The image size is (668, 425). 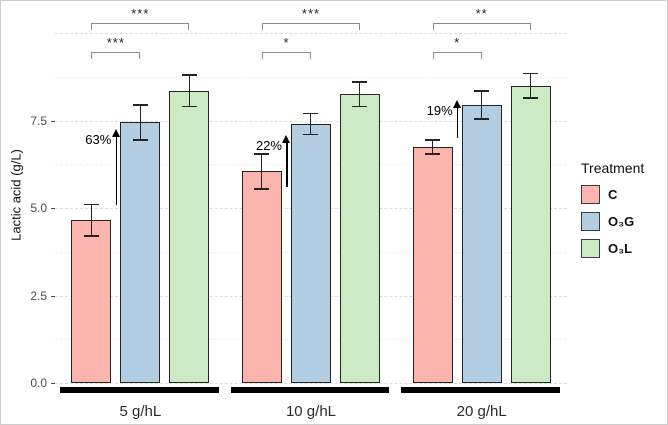 I want to click on legend: Treatment C O₃G O₃L, so click(x=612, y=213).